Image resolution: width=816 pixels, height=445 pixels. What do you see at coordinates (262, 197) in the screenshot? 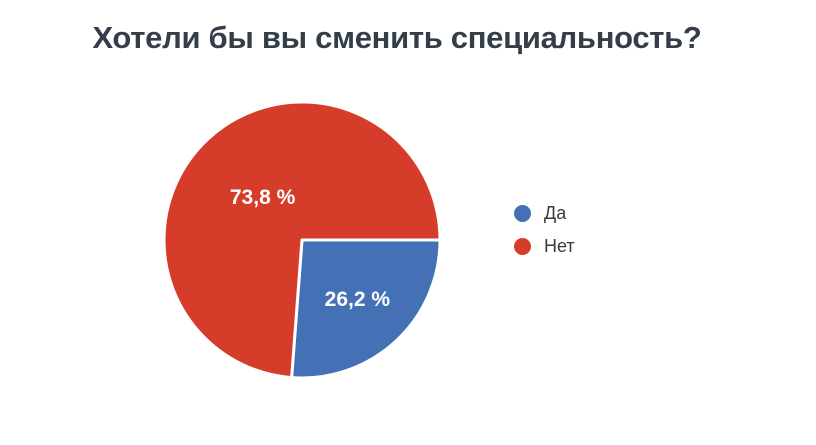
I see `slice-percentage-label: 73,8 %` at bounding box center [262, 197].